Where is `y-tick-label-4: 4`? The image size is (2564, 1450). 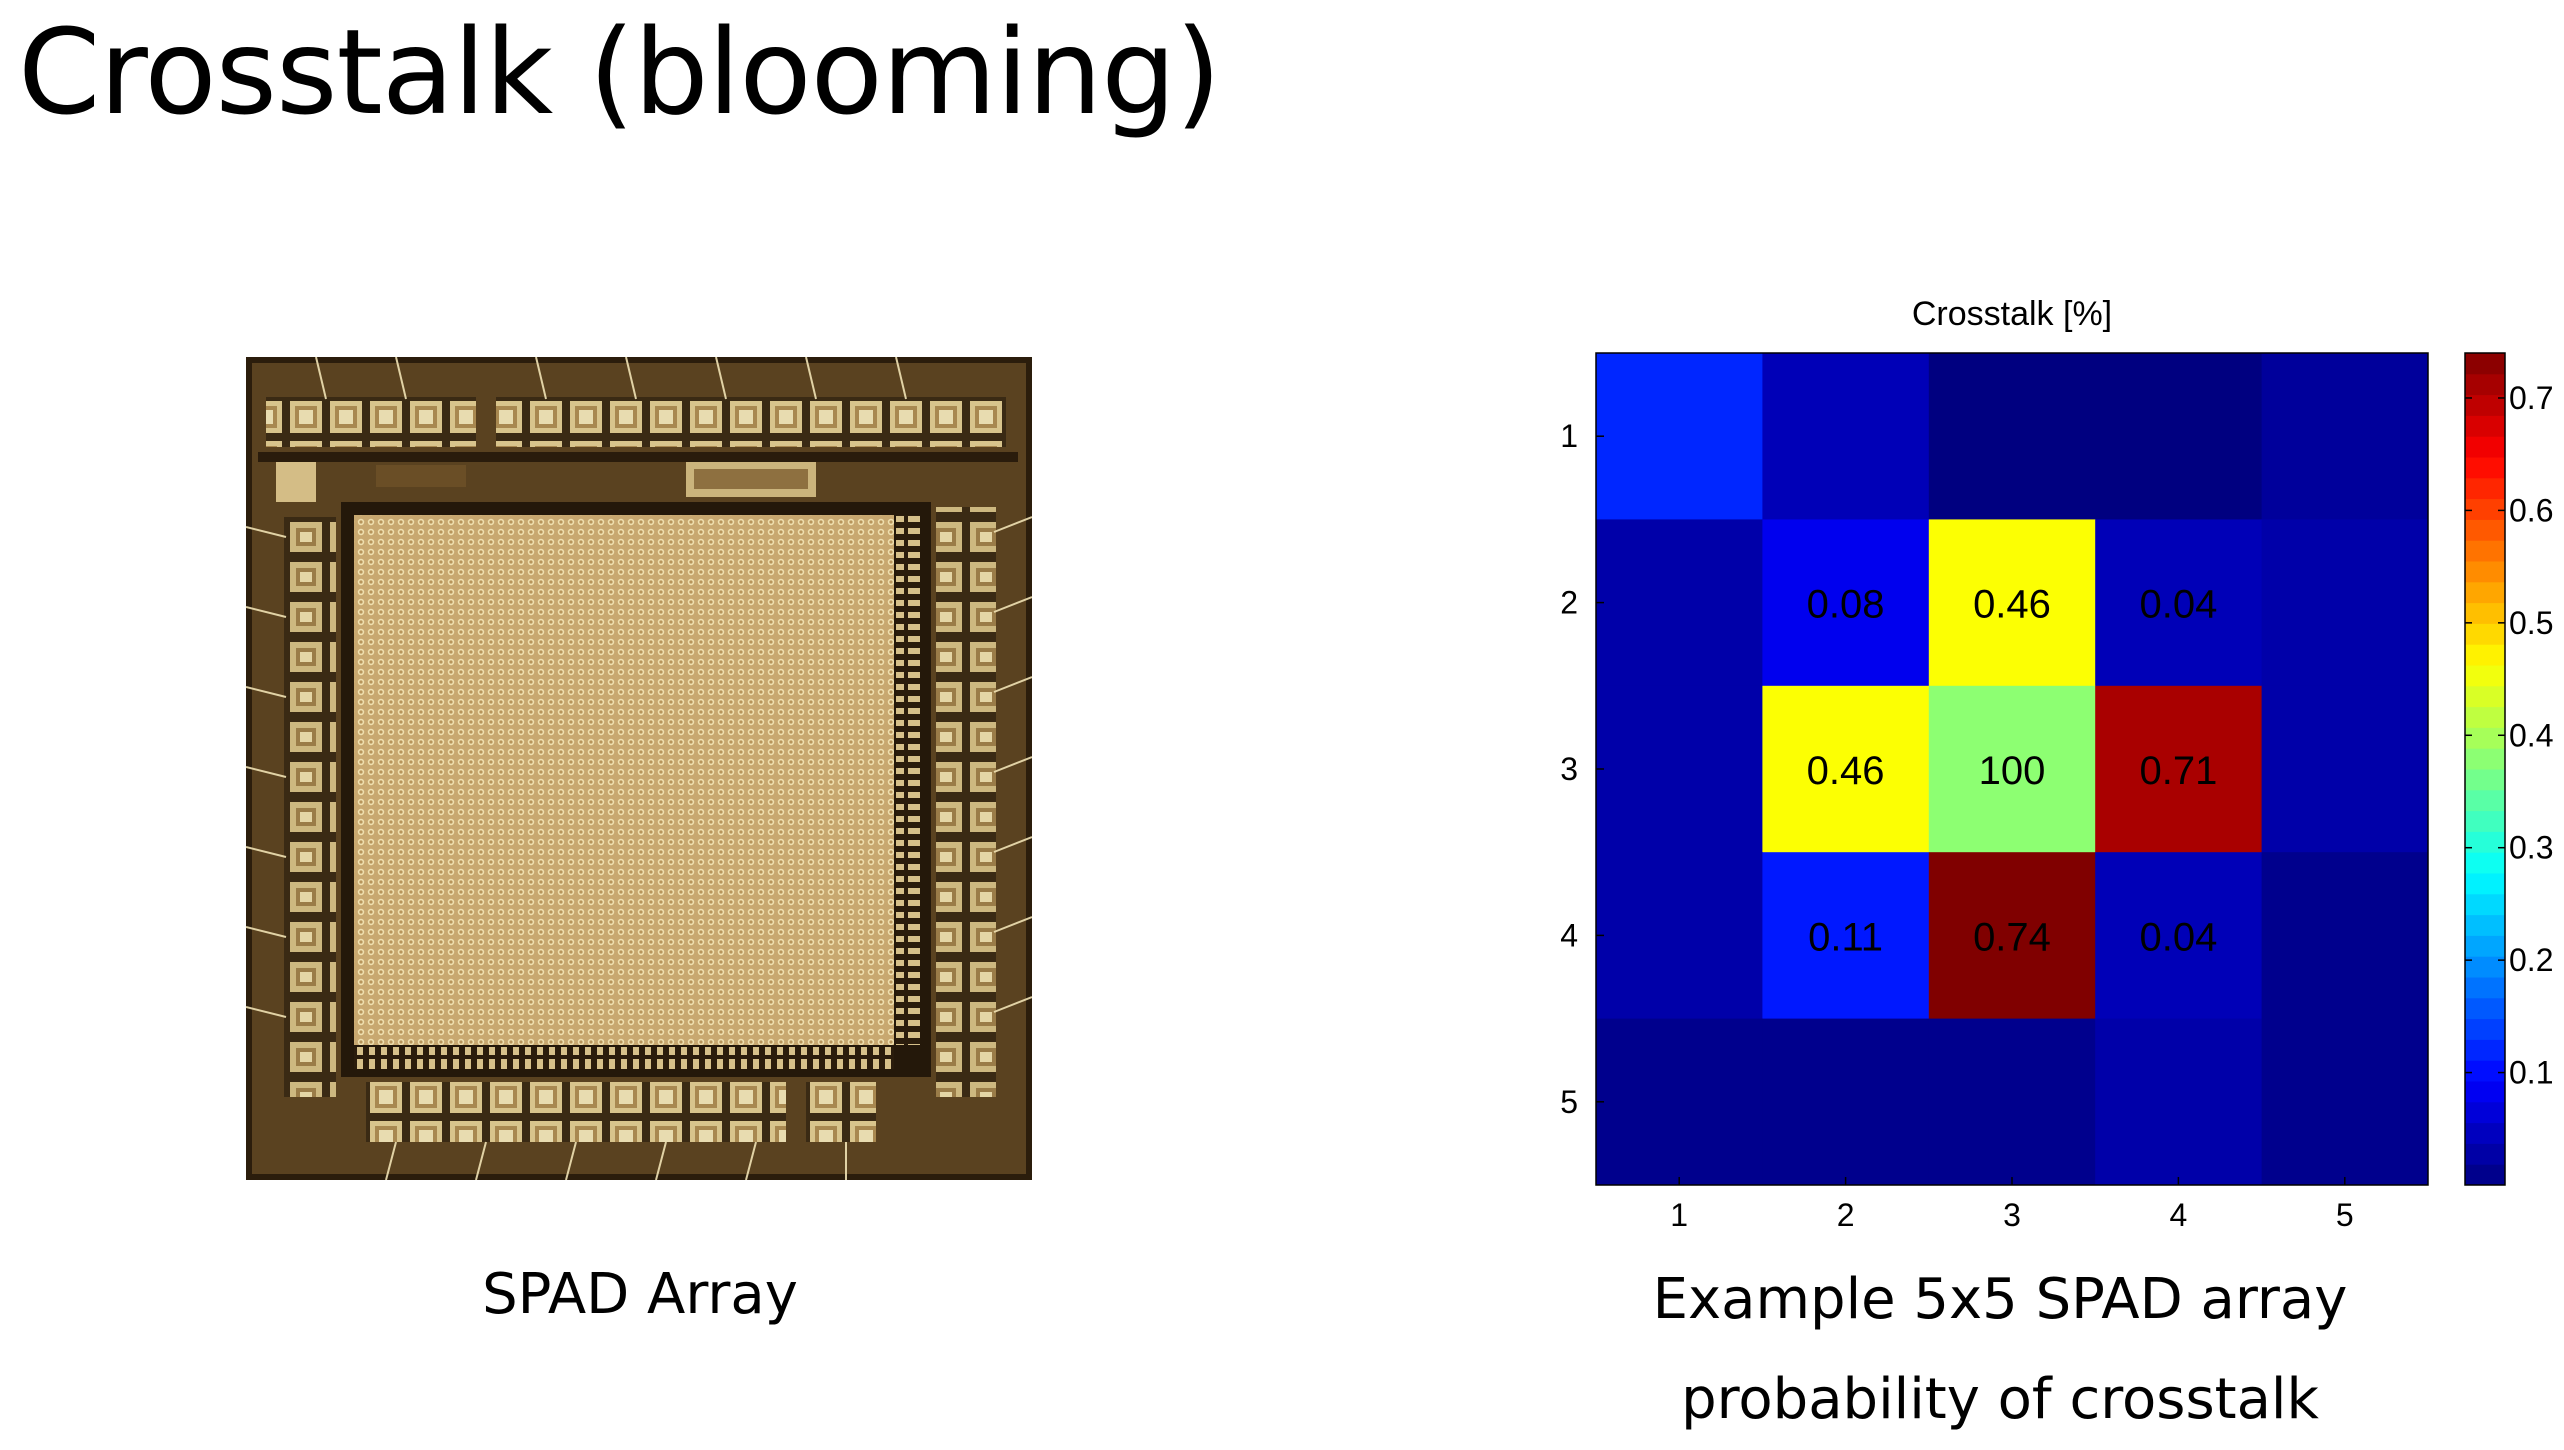
y-tick-label-4: 4 is located at coordinates (1569, 935).